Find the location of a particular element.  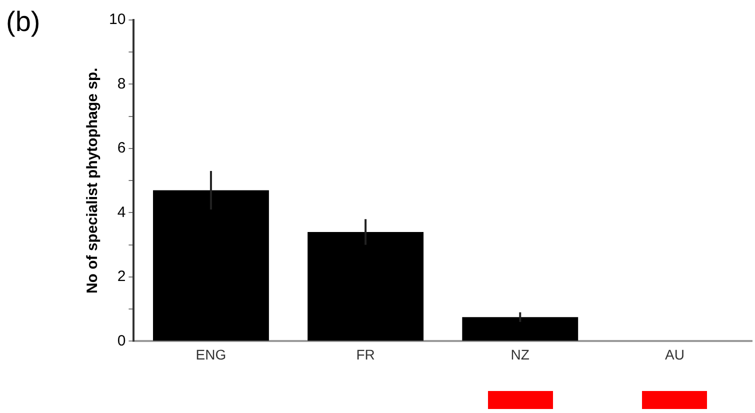

y-tick-label: 8 is located at coordinates (121, 83).